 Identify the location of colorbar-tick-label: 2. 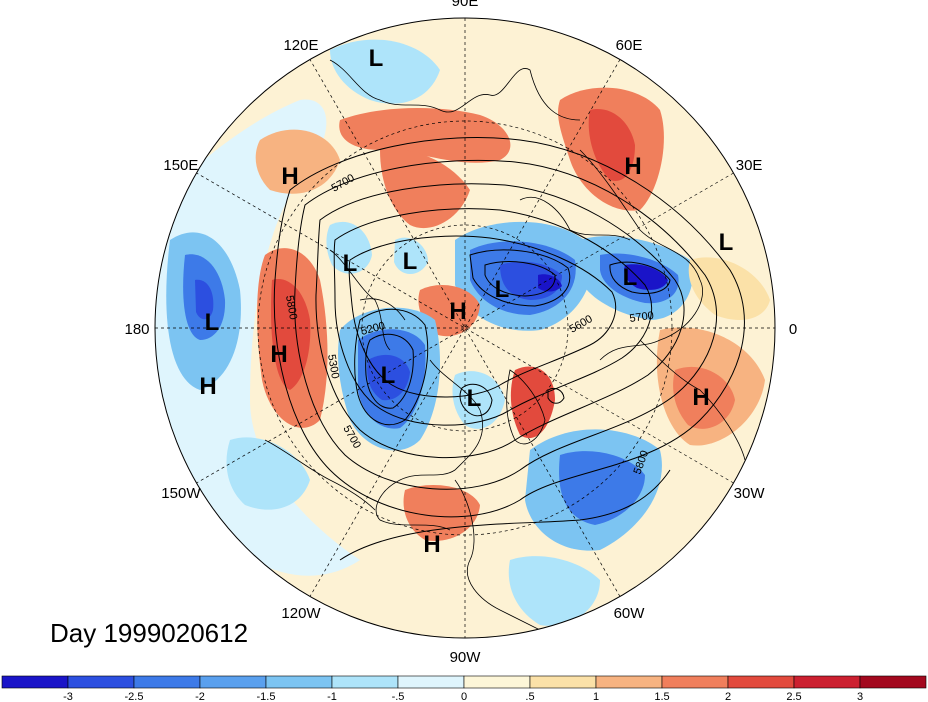
(728, 696).